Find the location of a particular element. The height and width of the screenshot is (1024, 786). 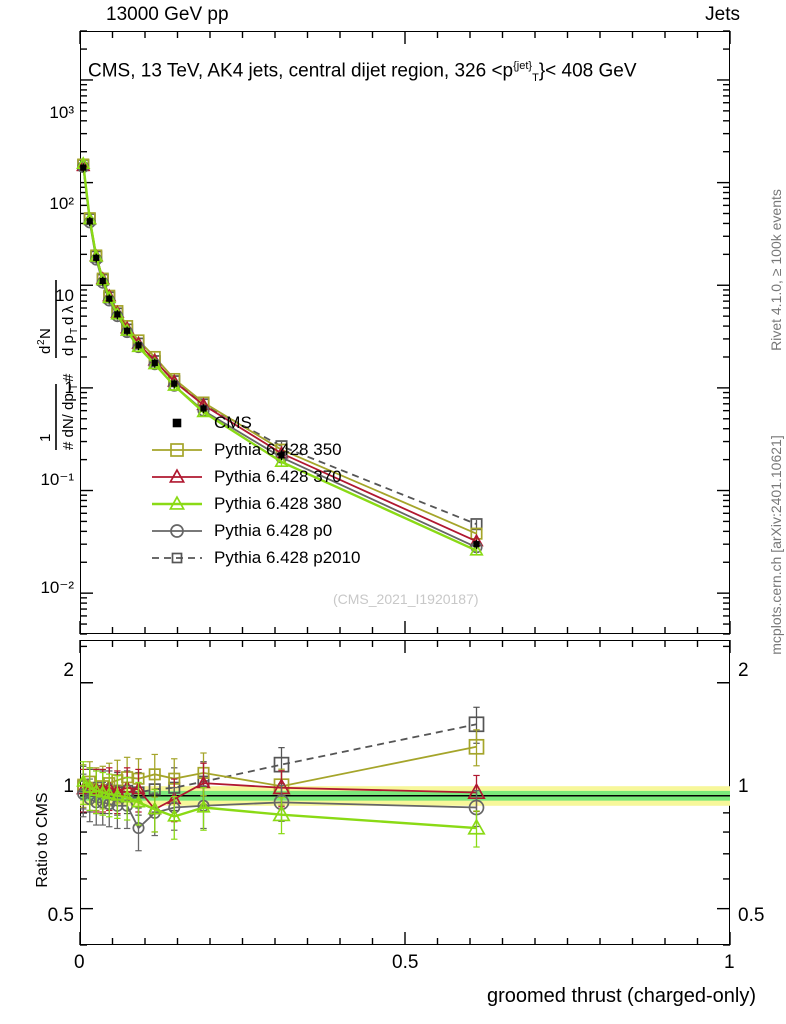

dataset-watermark: (CMS_2021_I1920187) is located at coordinates (406, 599).